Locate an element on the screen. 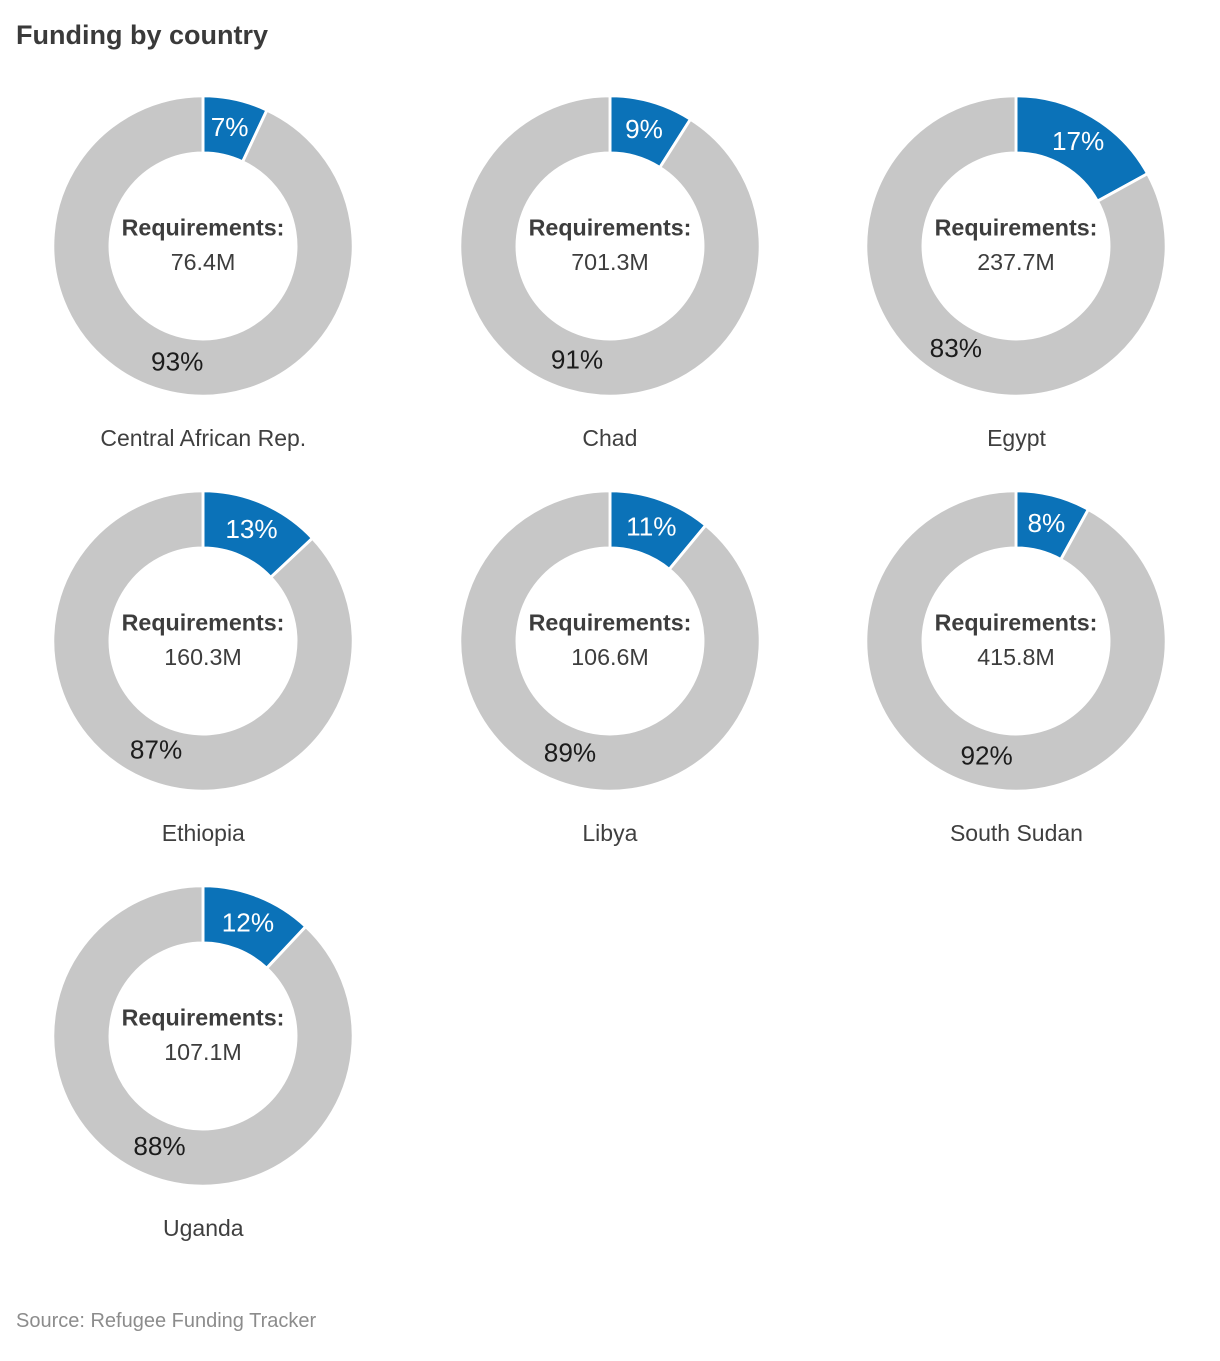 This screenshot has height=1361, width=1220. donut-chart: 9% 91% Requirements: 701.3M Chad is located at coordinates (610, 288).